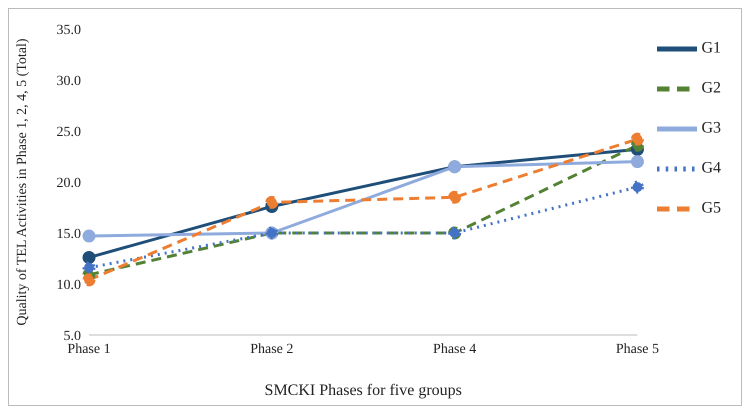  I want to click on y-tick-label: 30.0, so click(68, 81).